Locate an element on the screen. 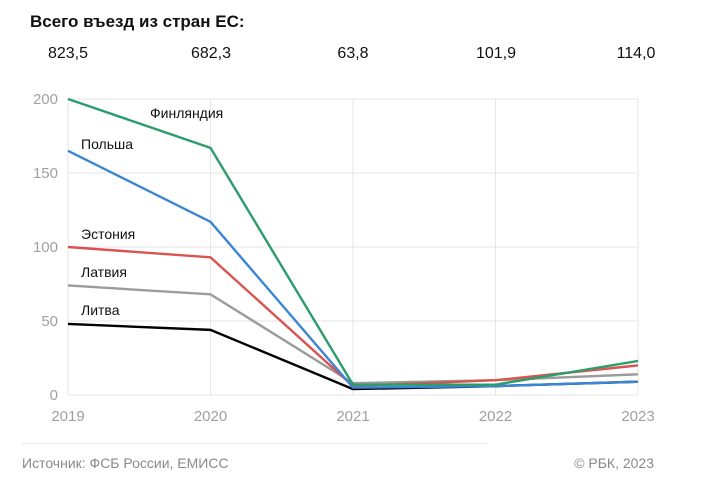  x-tick-label: 2021 is located at coordinates (352, 416).